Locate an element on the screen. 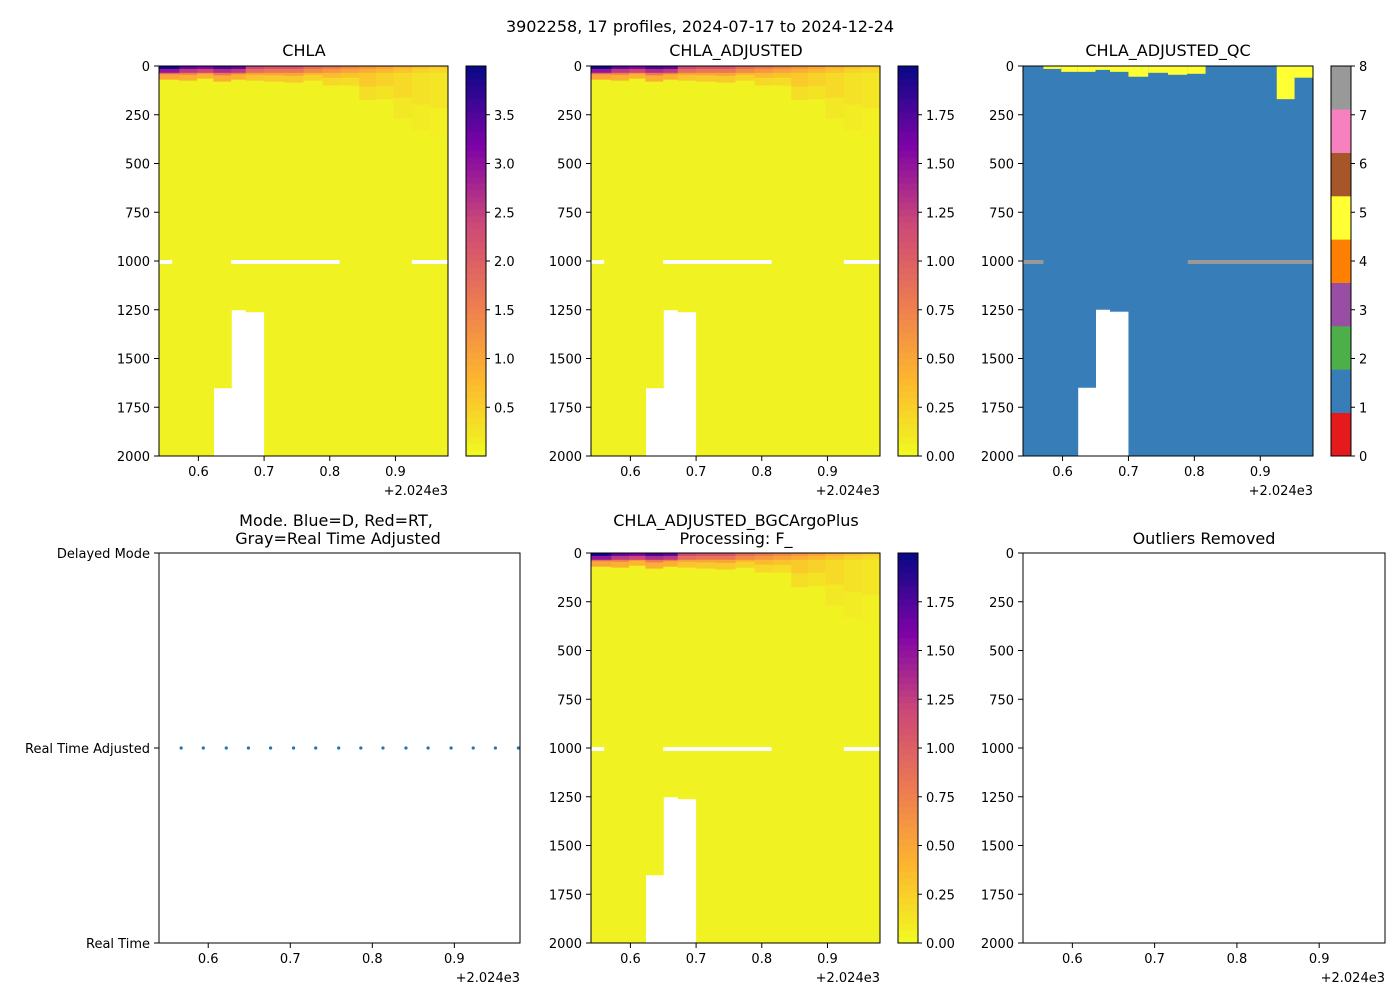 This screenshot has height=1000, width=1400. panel-bgc-title-line1: CHLA_ADJUSTED_BGCArgoPlus is located at coordinates (736, 521).